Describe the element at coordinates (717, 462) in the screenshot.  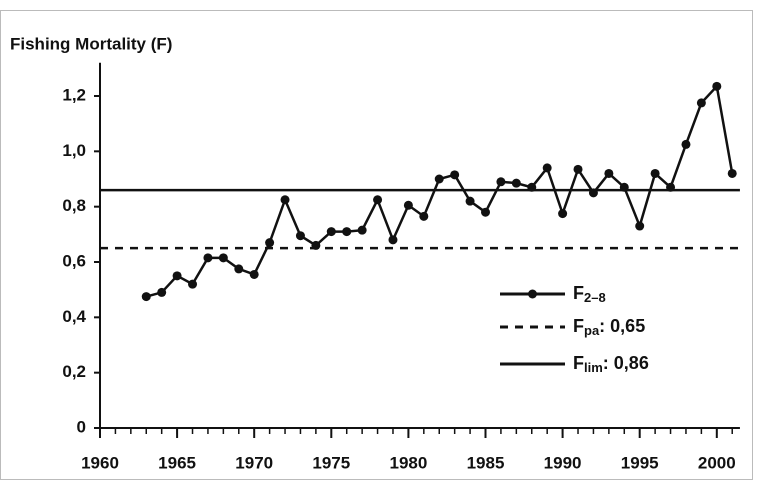
I see `x-tick-label: 2000` at that location.